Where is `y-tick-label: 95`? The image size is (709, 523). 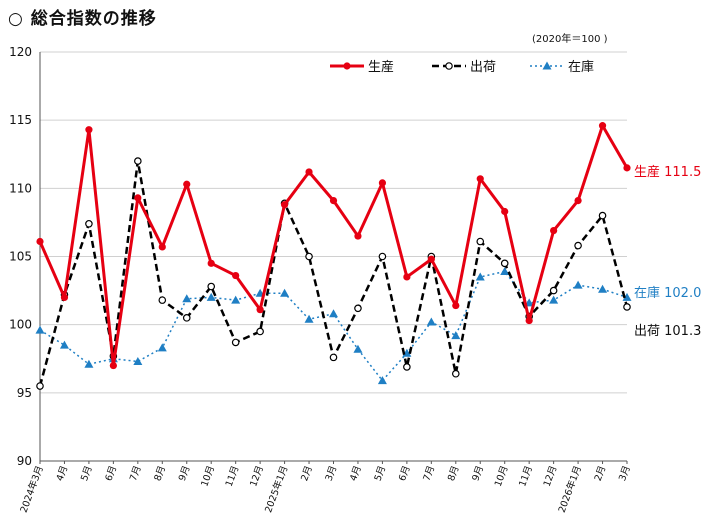
y-tick-label: 95 is located at coordinates (24, 393).